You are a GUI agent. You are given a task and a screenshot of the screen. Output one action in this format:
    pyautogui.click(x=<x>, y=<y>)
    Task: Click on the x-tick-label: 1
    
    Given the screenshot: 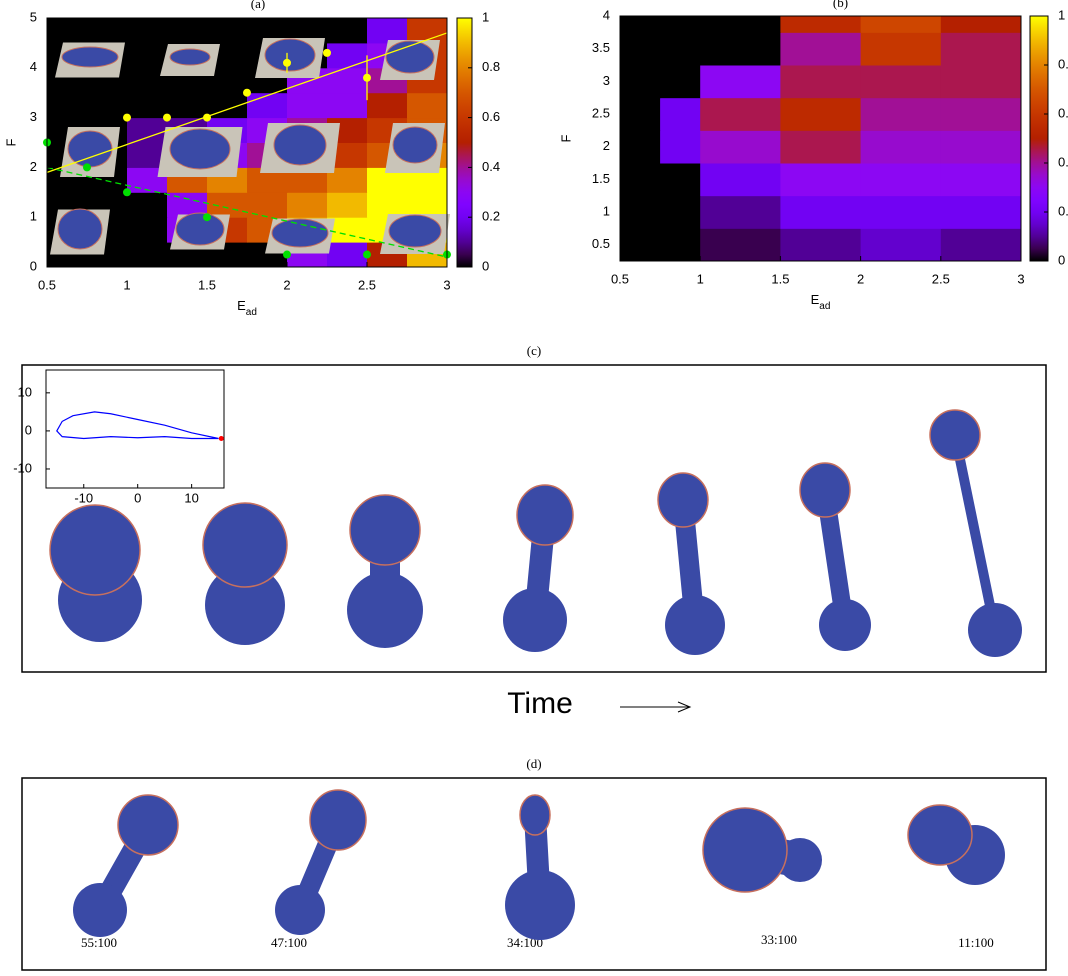 What is the action you would take?
    pyautogui.click(x=126, y=284)
    